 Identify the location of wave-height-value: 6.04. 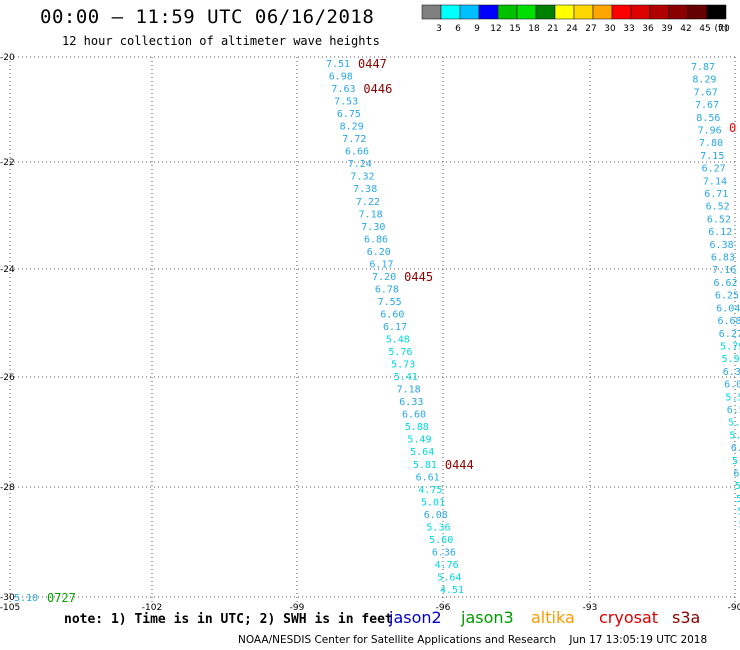
(728, 308).